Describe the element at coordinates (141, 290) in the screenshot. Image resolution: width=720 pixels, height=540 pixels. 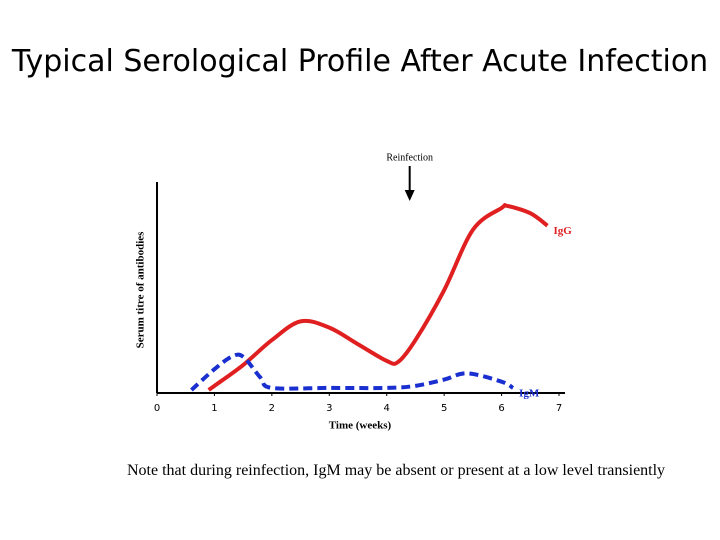
I see `y-axis-label: Serum titre of antibodies` at that location.